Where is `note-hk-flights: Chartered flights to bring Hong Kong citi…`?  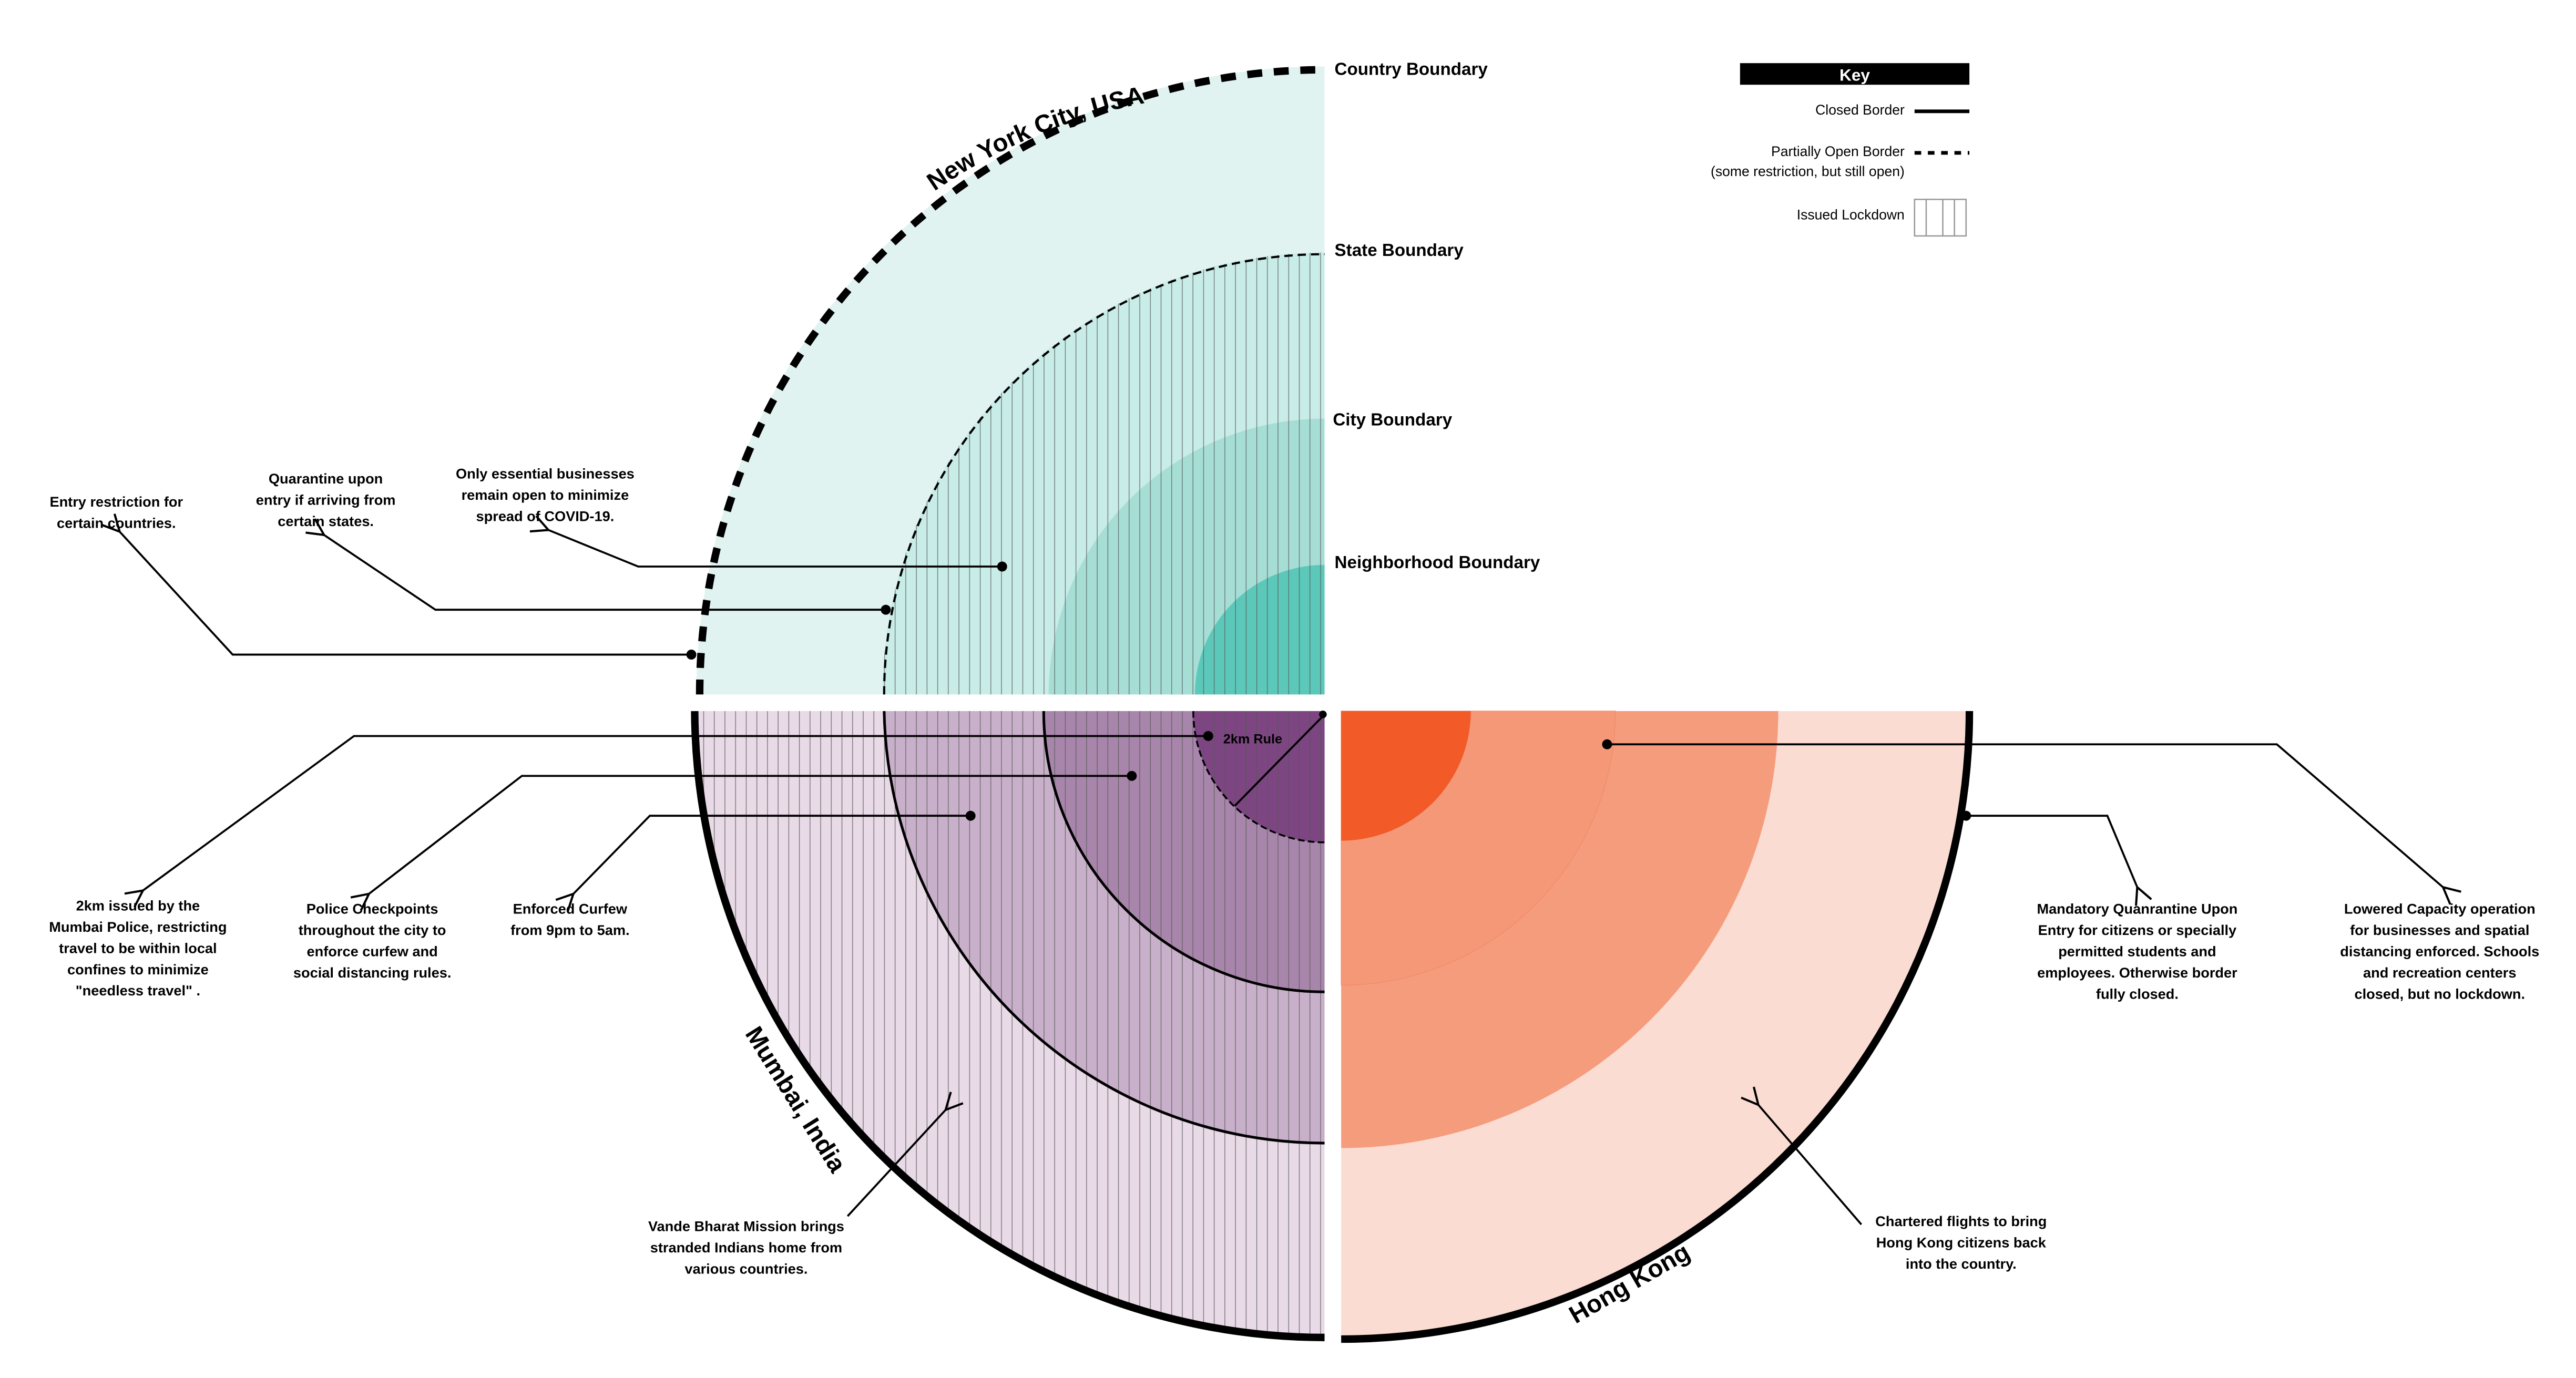 note-hk-flights: Chartered flights to bring Hong Kong citi… is located at coordinates (1961, 1242).